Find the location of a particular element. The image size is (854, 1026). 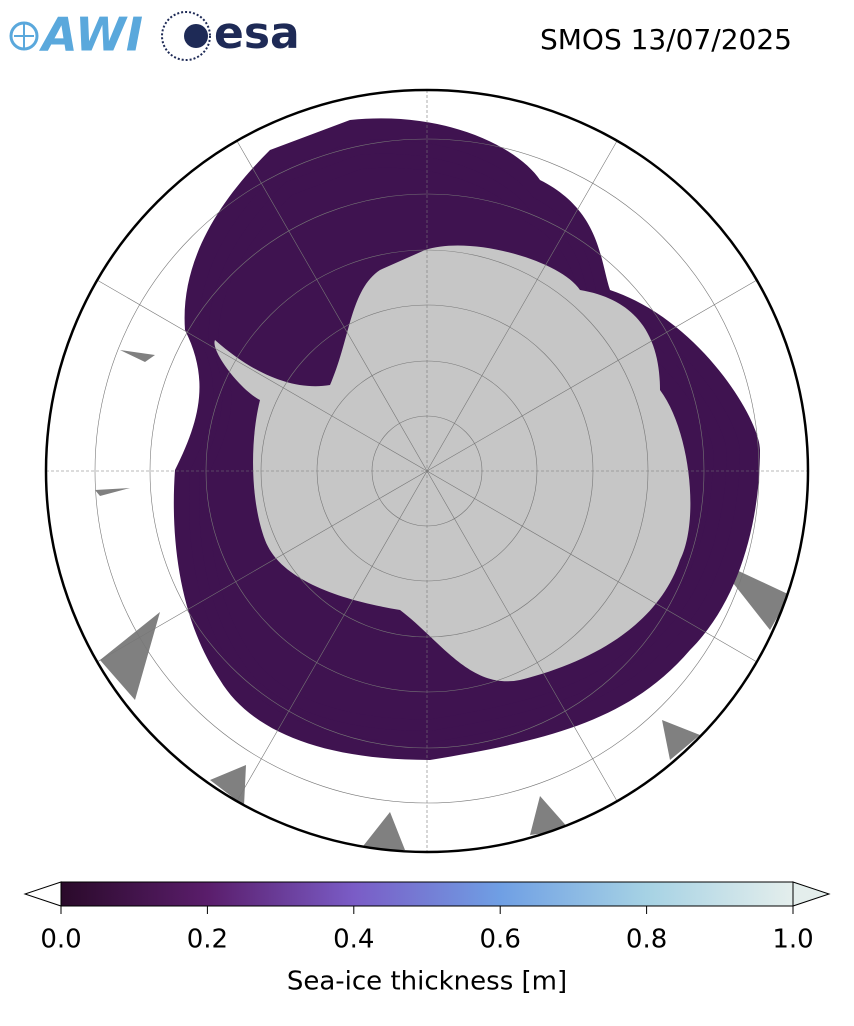

esa-logo-text: esa is located at coordinates (257, 33).